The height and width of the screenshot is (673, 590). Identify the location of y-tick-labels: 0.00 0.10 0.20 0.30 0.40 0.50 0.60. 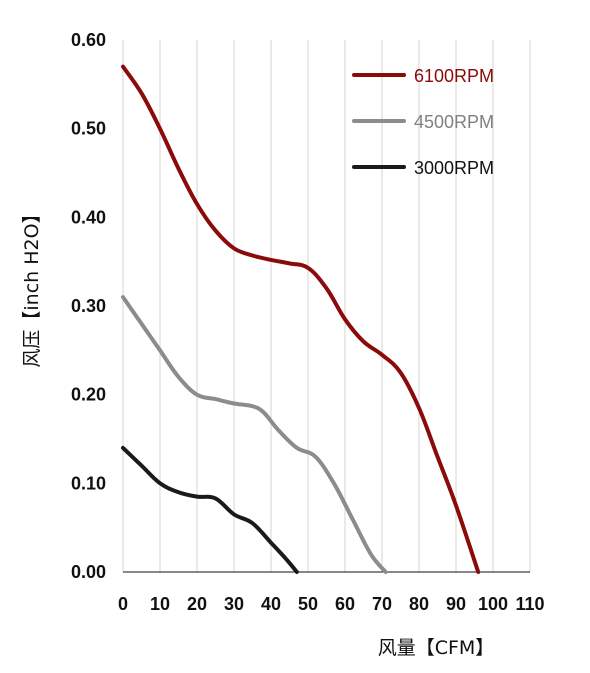
(88, 306).